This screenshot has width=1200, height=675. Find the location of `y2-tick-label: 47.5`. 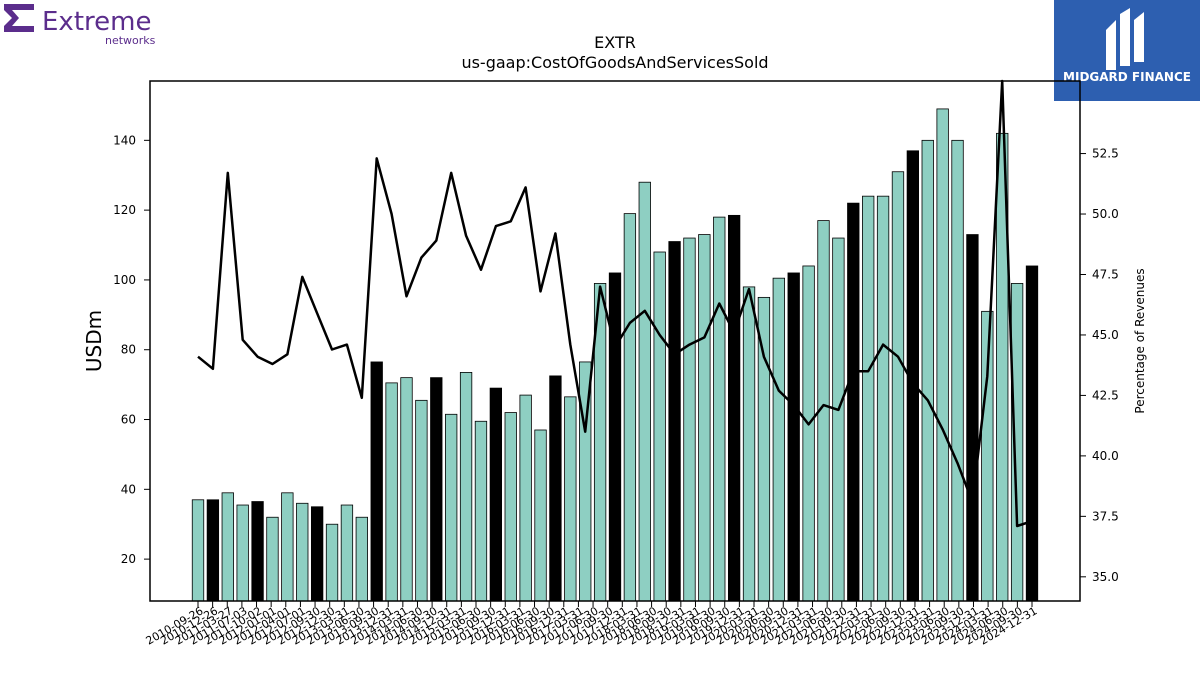

y2-tick-label: 47.5 is located at coordinates (1105, 274).